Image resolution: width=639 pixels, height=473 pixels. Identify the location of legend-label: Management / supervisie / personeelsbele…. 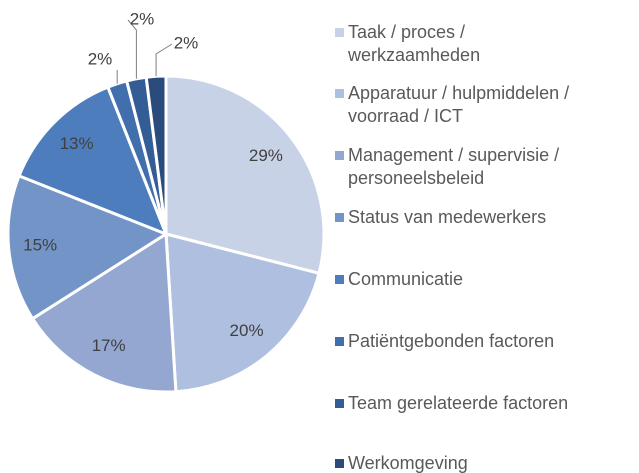
(454, 166).